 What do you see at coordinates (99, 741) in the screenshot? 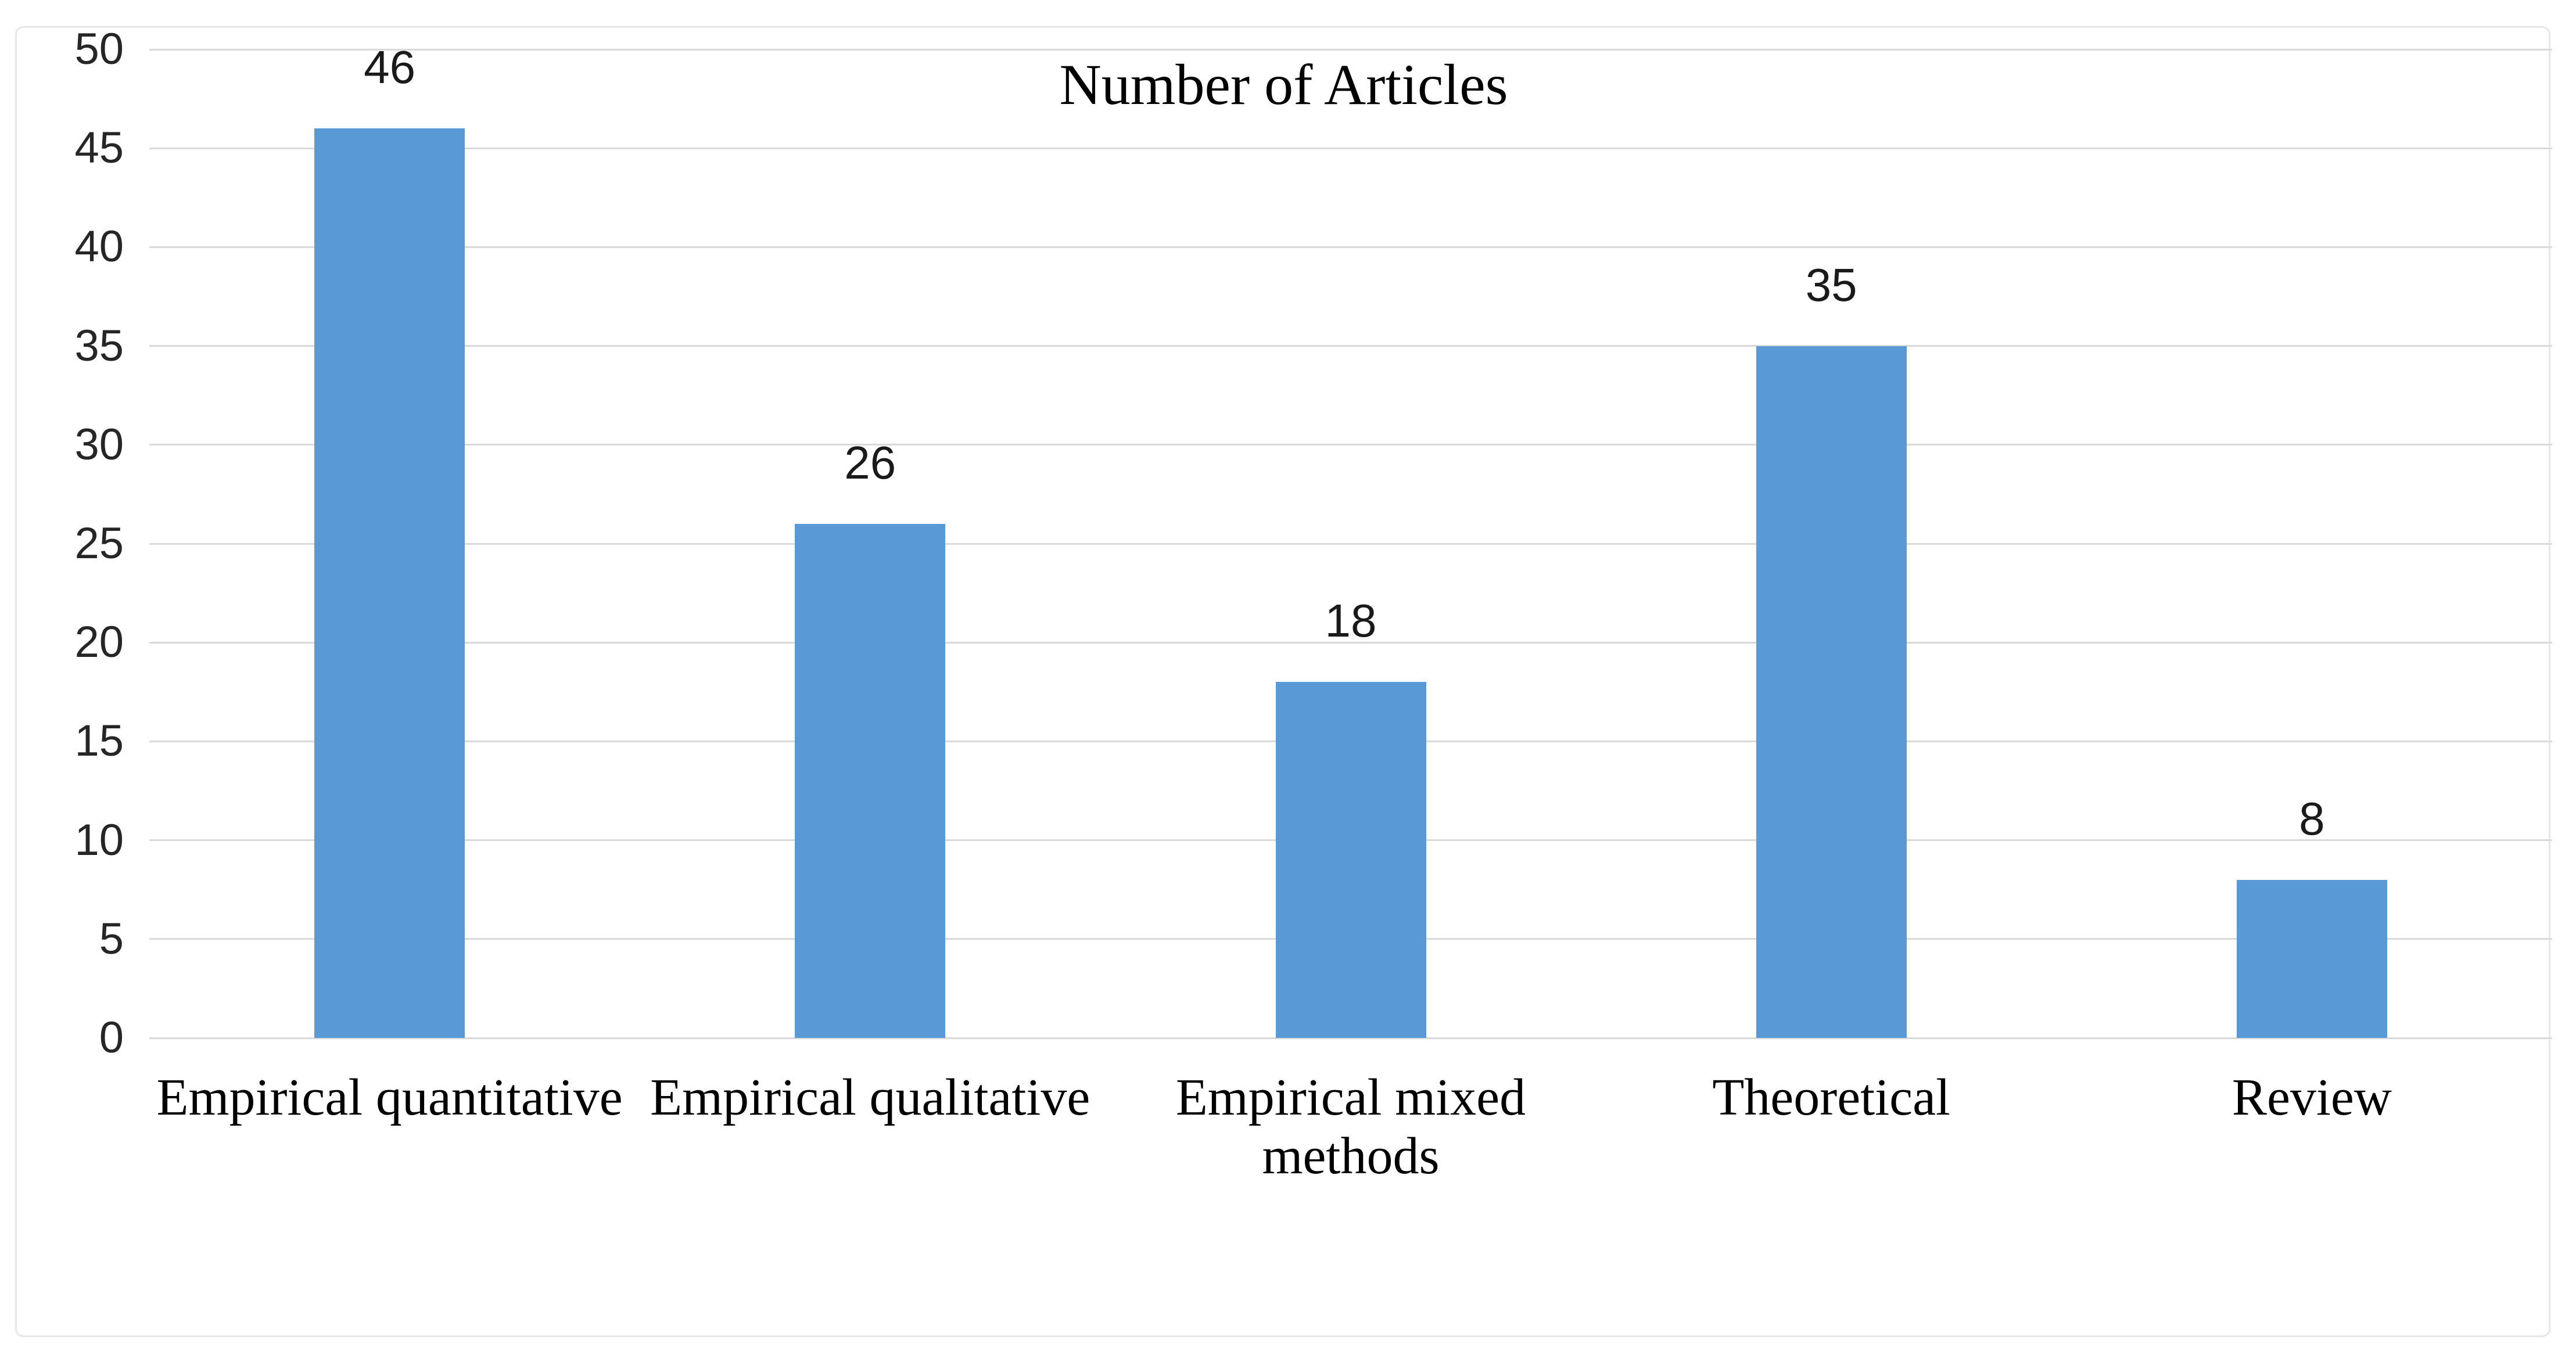
I see `y-tick-label: 15` at bounding box center [99, 741].